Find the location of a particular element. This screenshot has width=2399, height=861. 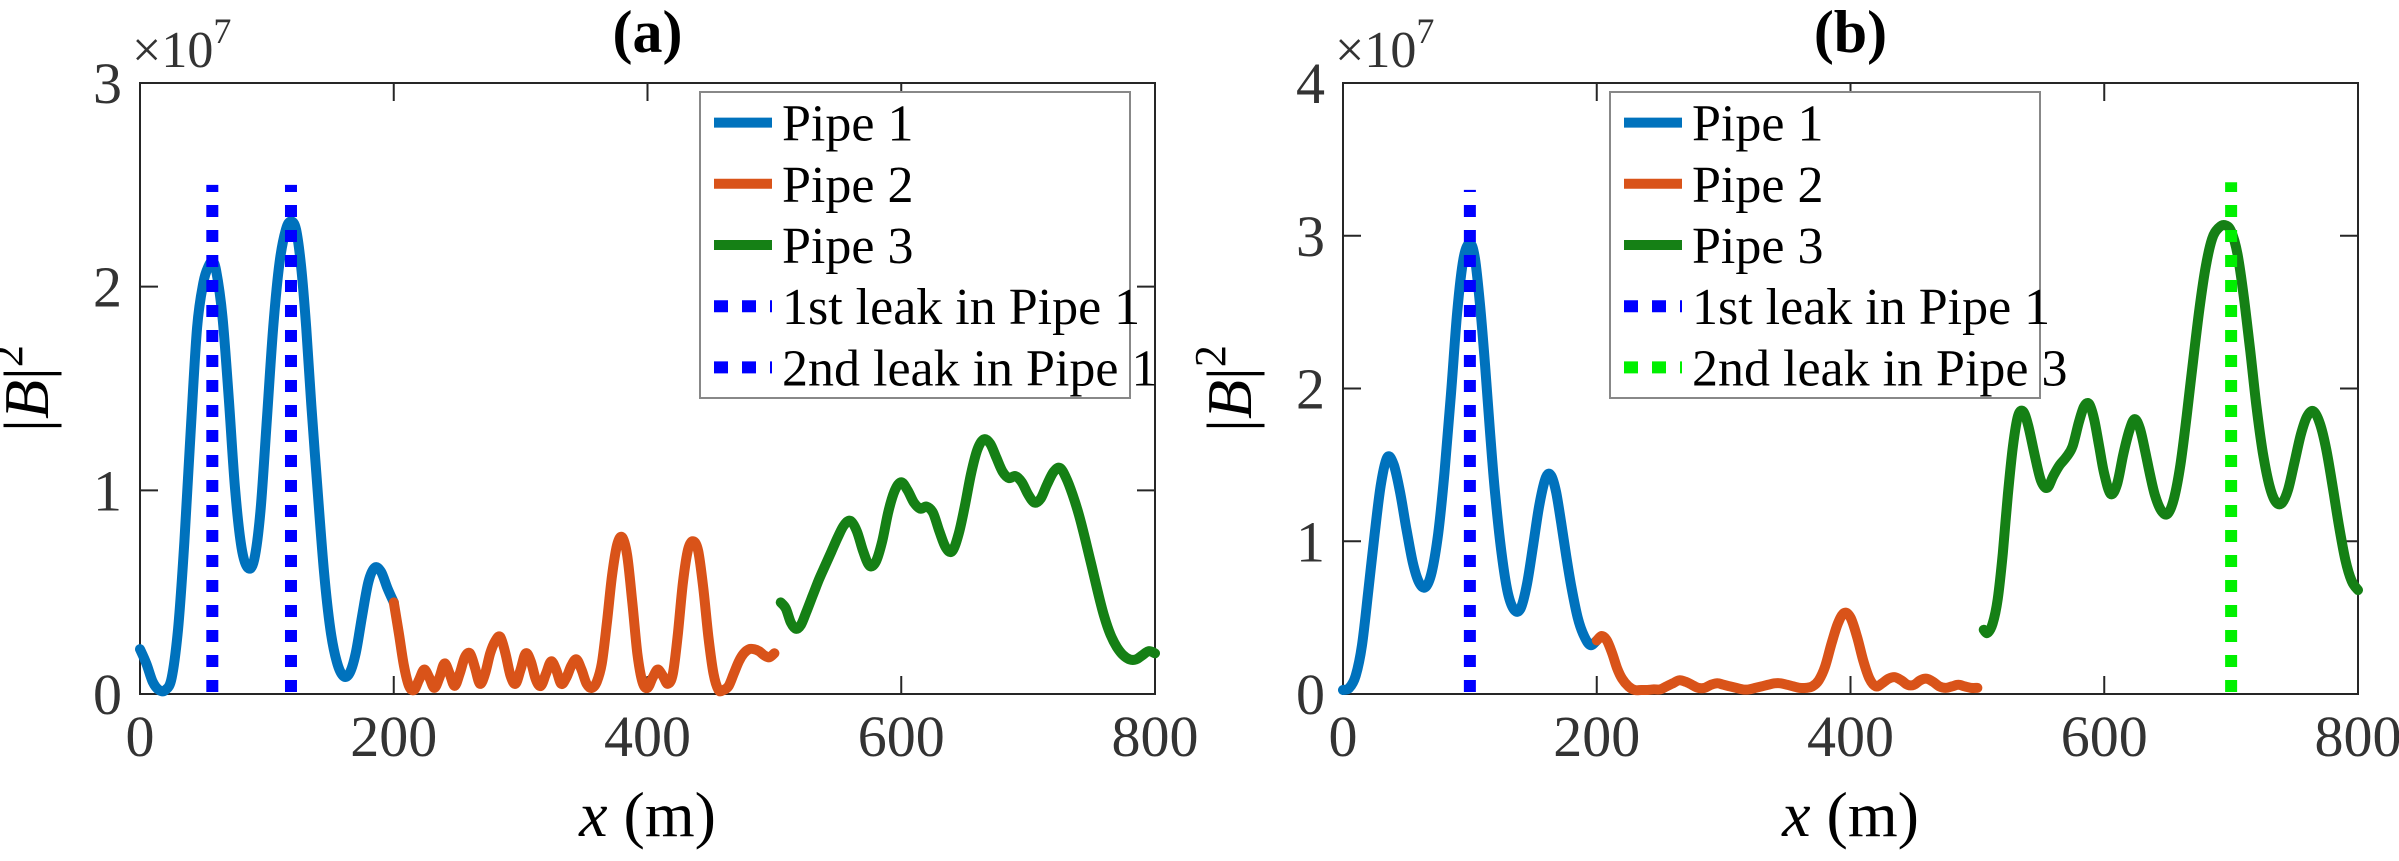

y-tick-label: 4 is located at coordinates (1310, 83).